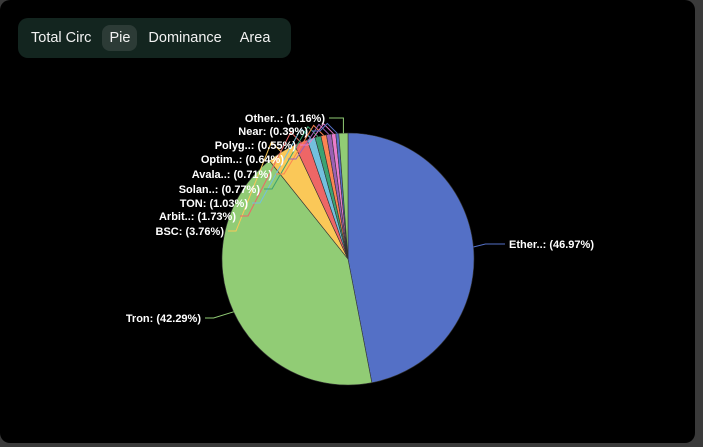 This screenshot has height=447, width=703. I want to click on slice-label: Polyg..: (0.55%), so click(256, 146).